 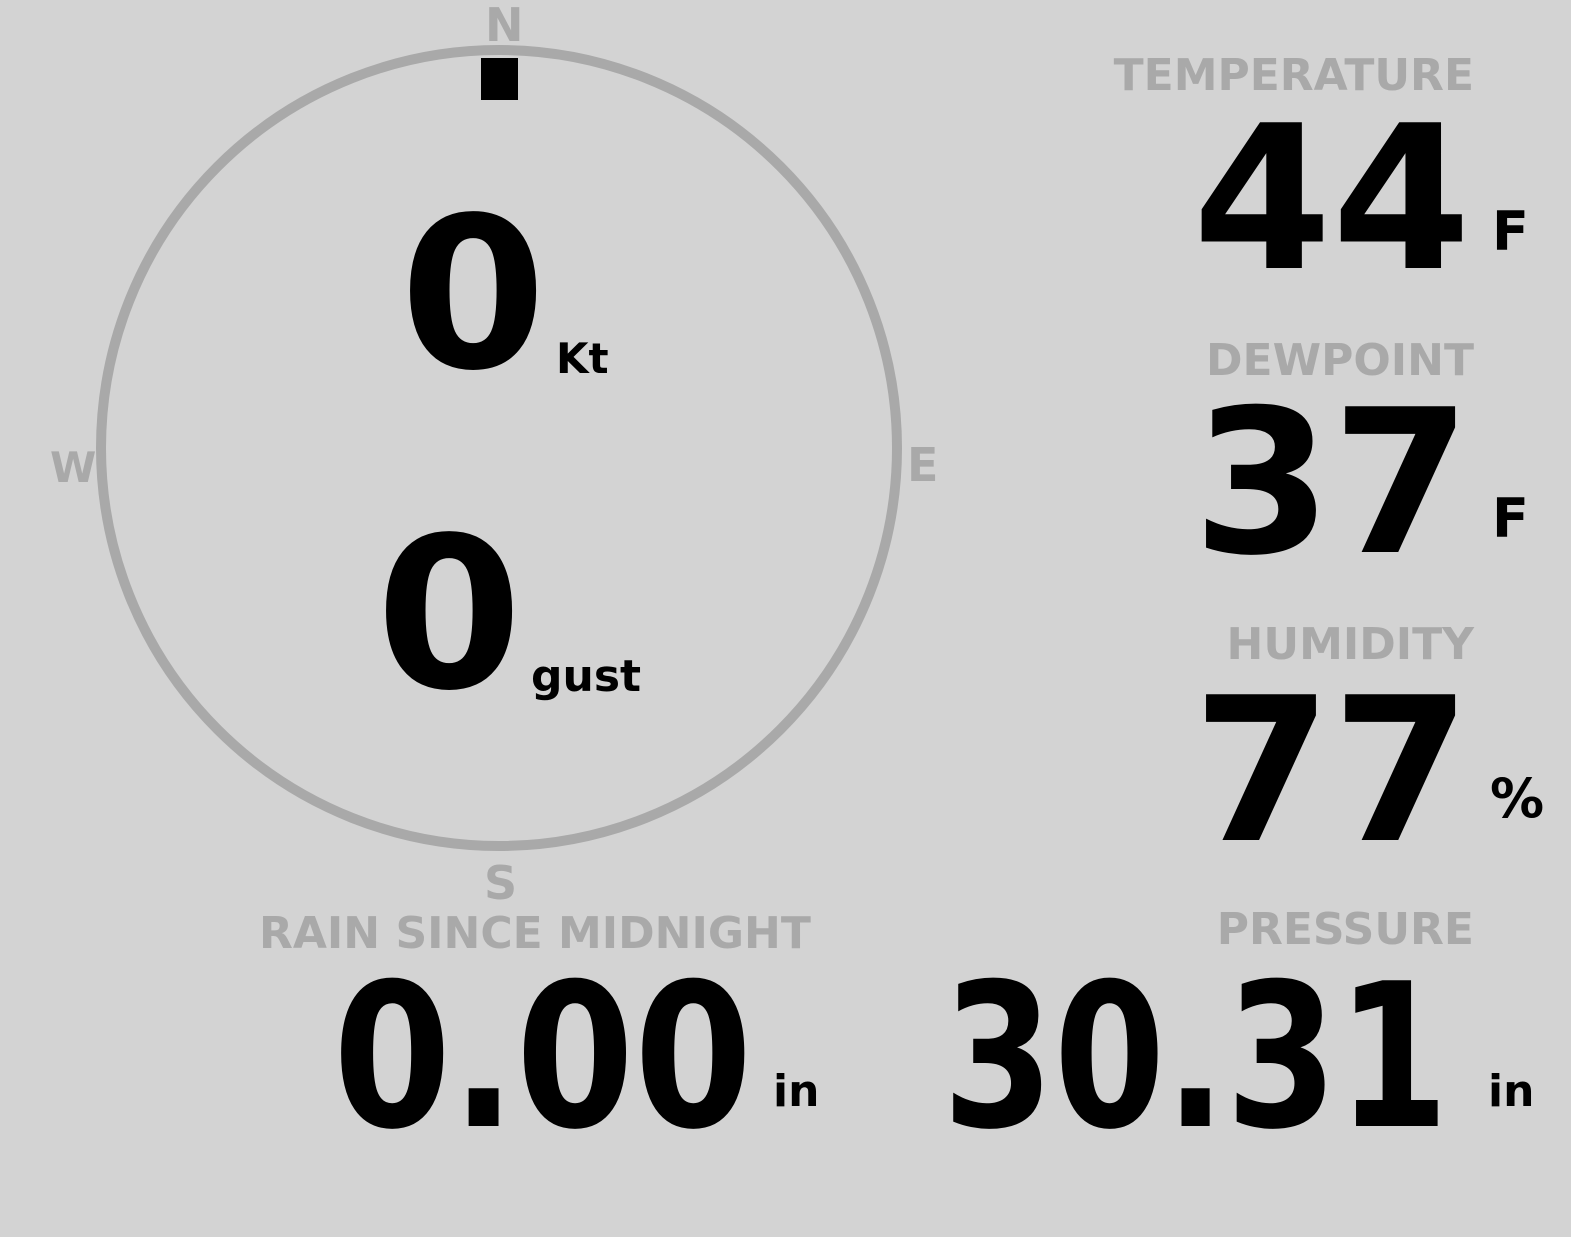 I want to click on humidity-unit: %, so click(x=1517, y=798).